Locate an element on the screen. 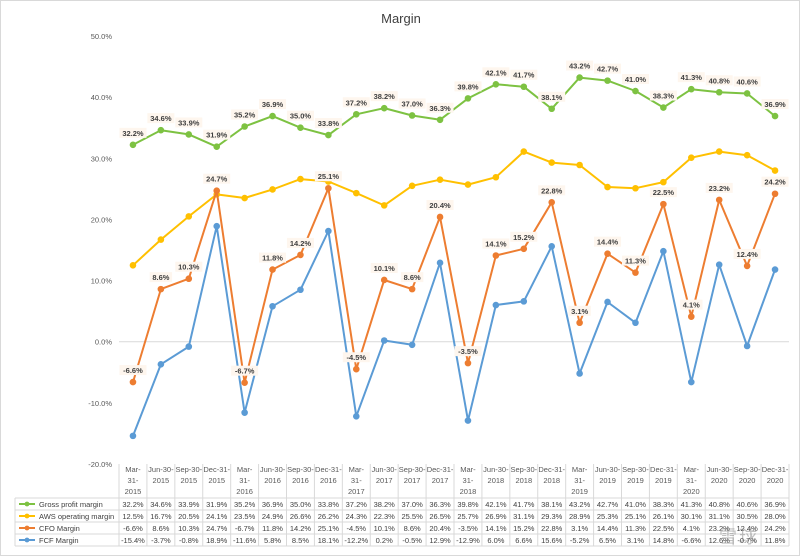 Image resolution: width=800 pixels, height=557 pixels. data-label: 32.2% is located at coordinates (133, 133).